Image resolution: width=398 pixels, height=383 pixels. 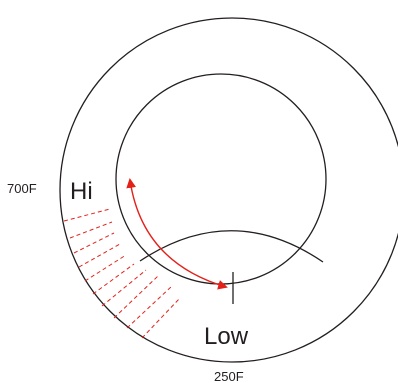 What do you see at coordinates (229, 376) in the screenshot?
I see `min-temp-label: 250F` at bounding box center [229, 376].